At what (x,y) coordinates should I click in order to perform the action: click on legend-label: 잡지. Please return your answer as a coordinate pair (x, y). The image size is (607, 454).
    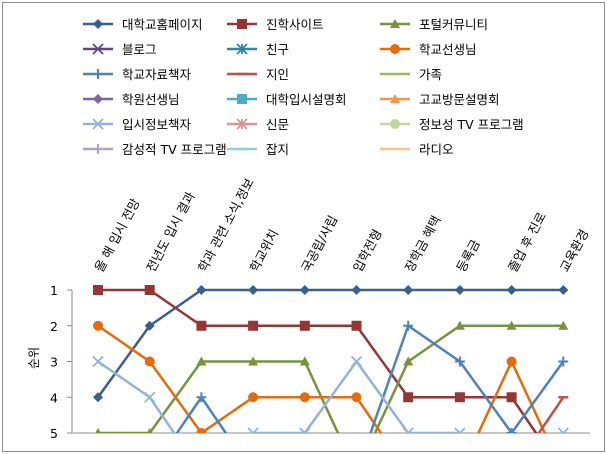
    Looking at the image, I should click on (277, 149).